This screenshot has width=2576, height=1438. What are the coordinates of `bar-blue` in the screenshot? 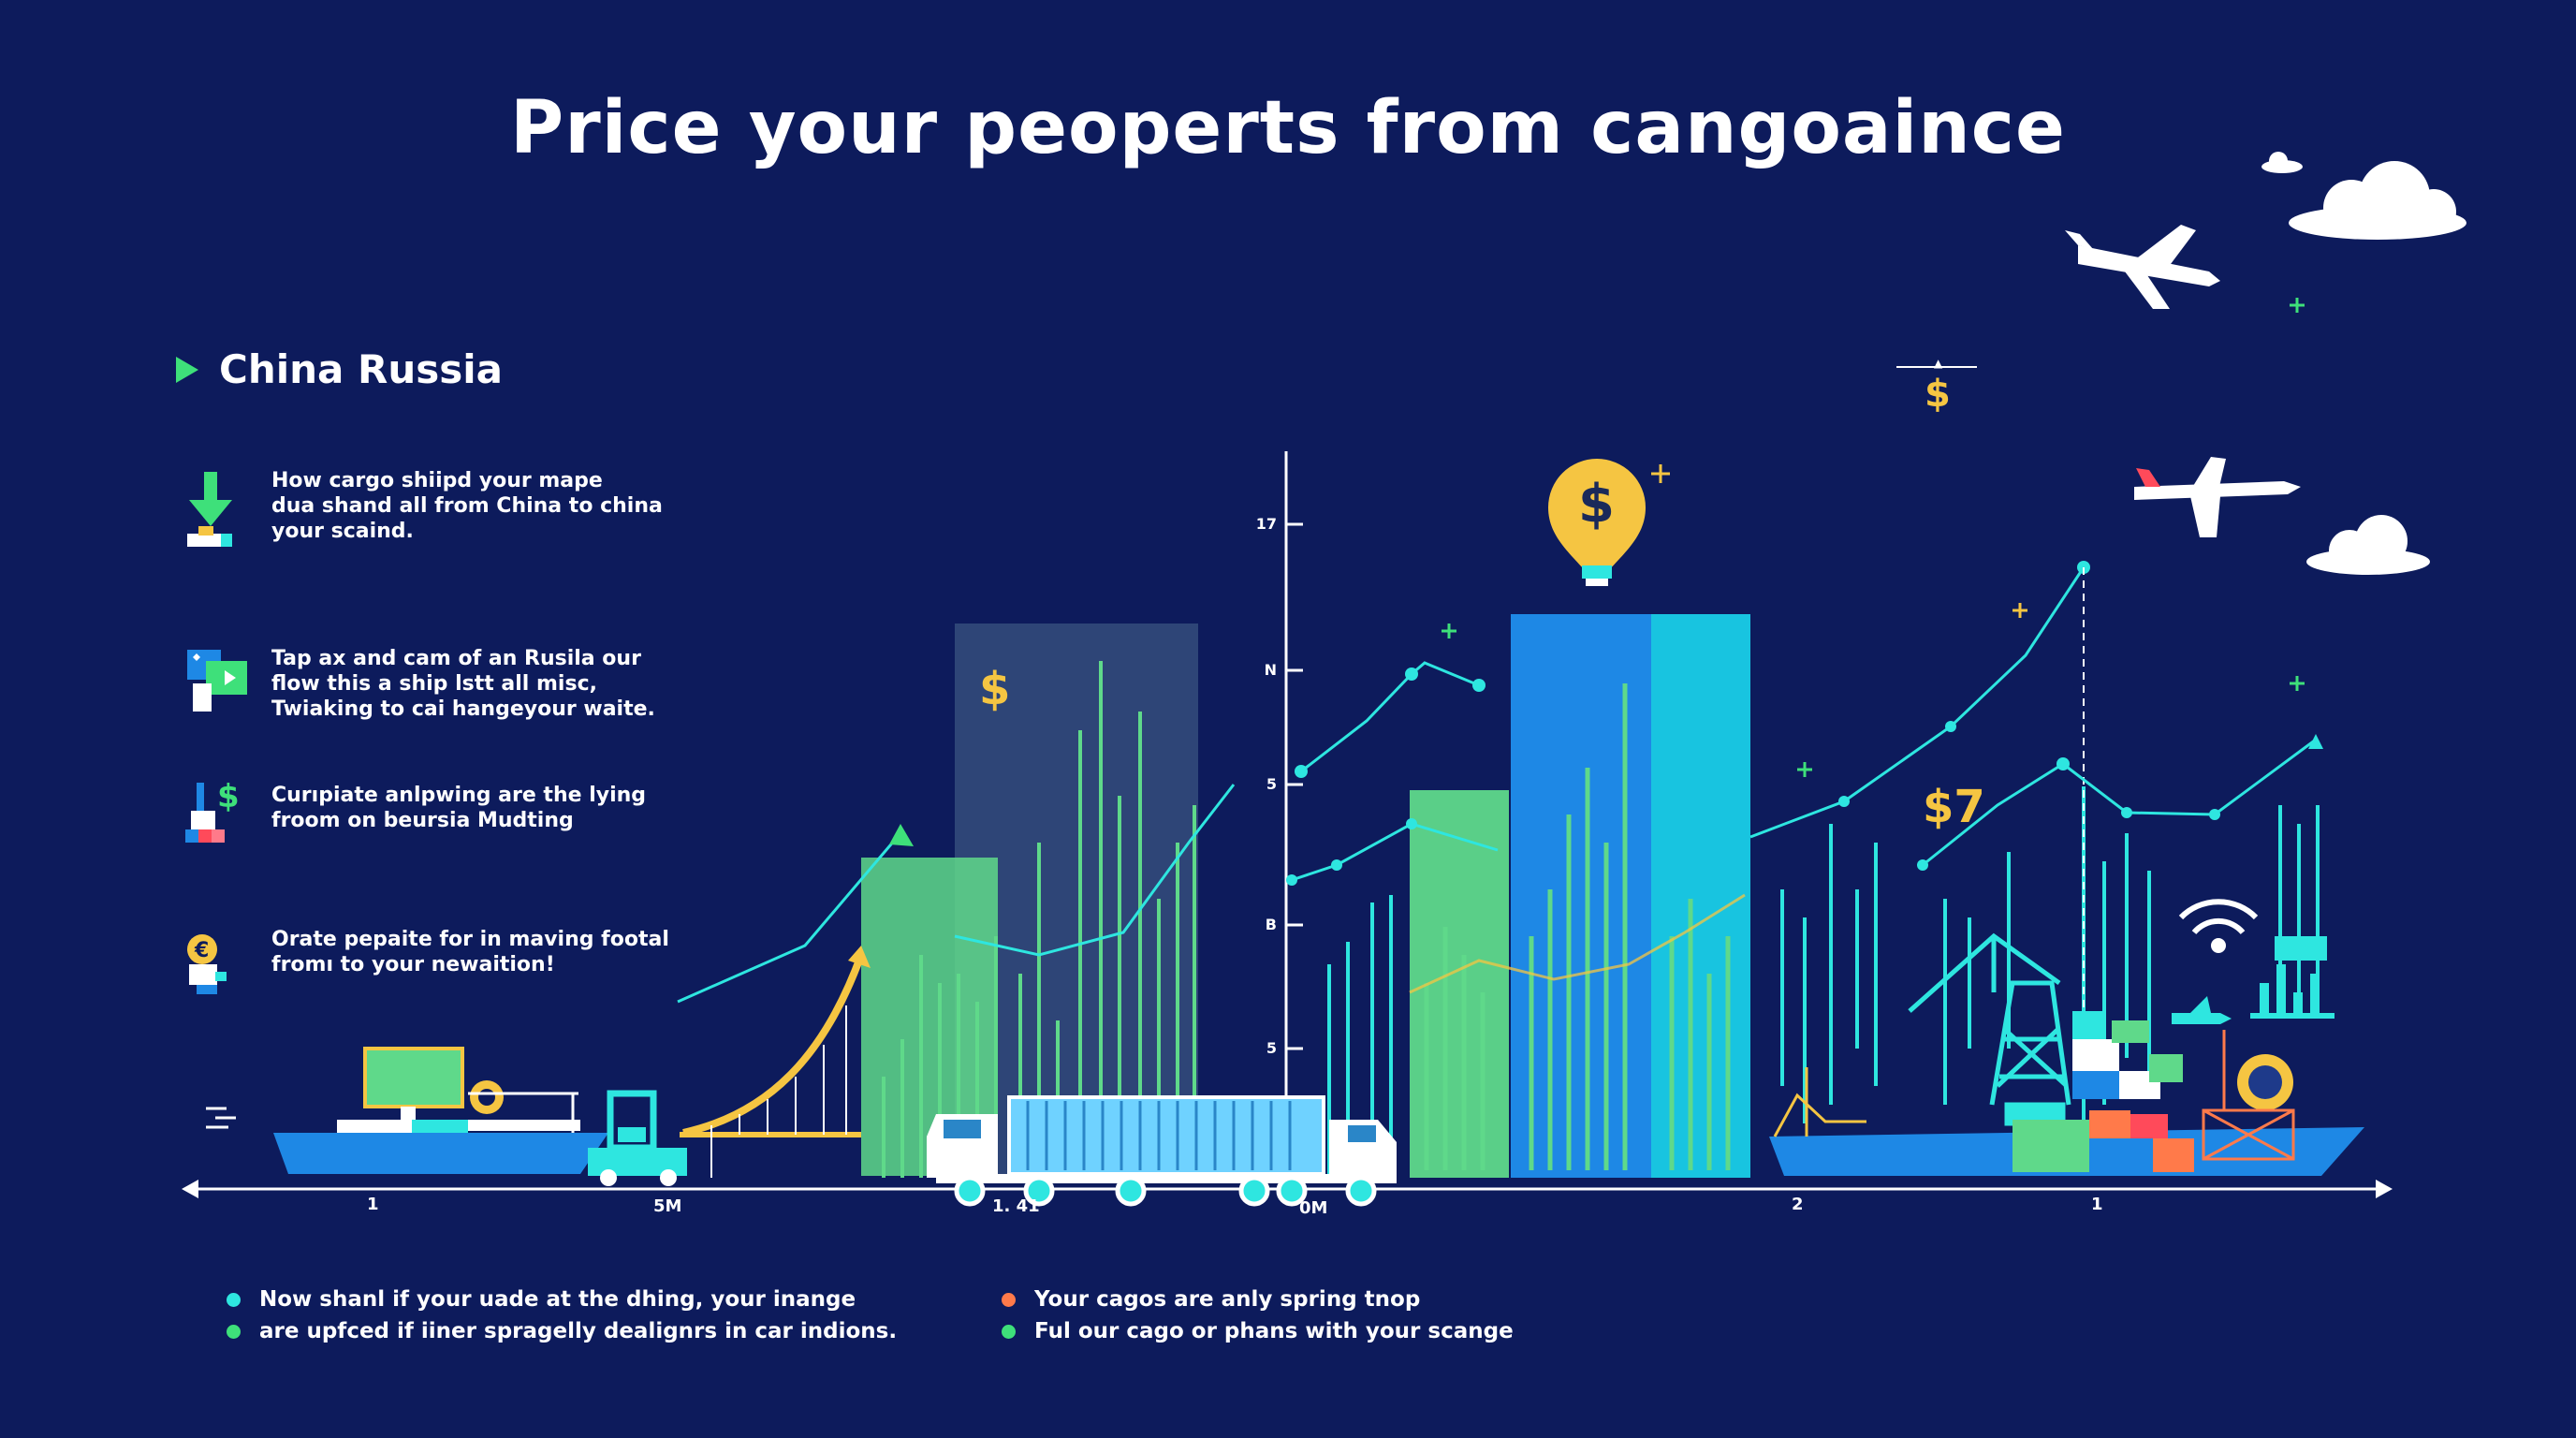 It's located at (1581, 896).